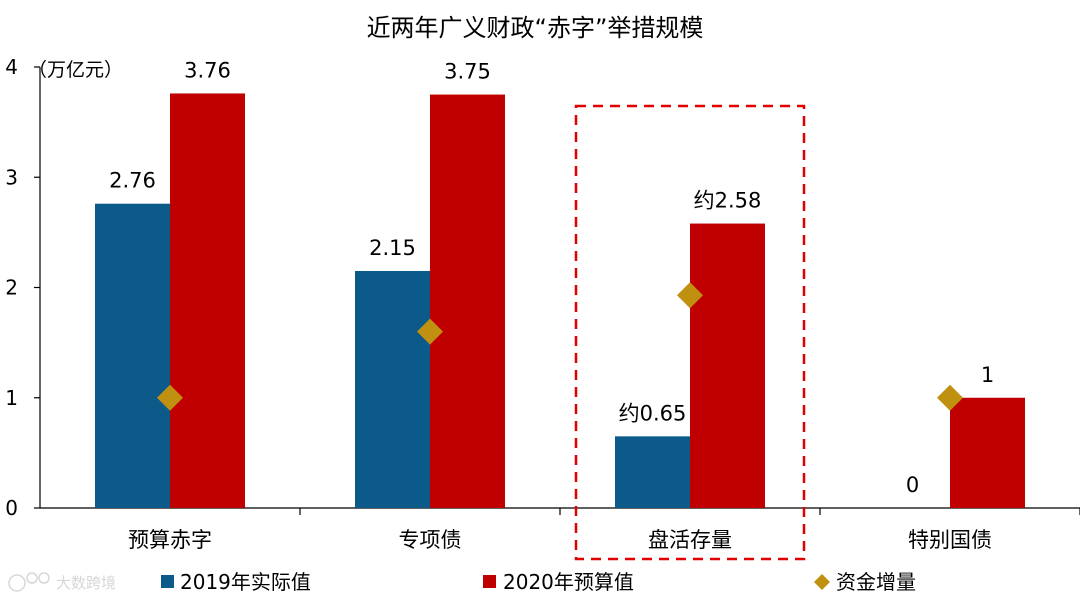 This screenshot has width=1080, height=603. Describe the element at coordinates (535, 28) in the screenshot. I see `chart-title: 近两年广义财政“赤字”举措规模` at that location.